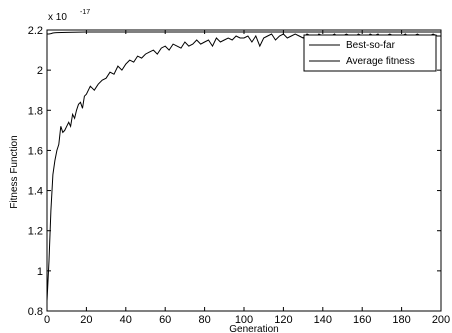  What do you see at coordinates (35, 312) in the screenshot?
I see `y-tick-label-0: 0.8` at bounding box center [35, 312].